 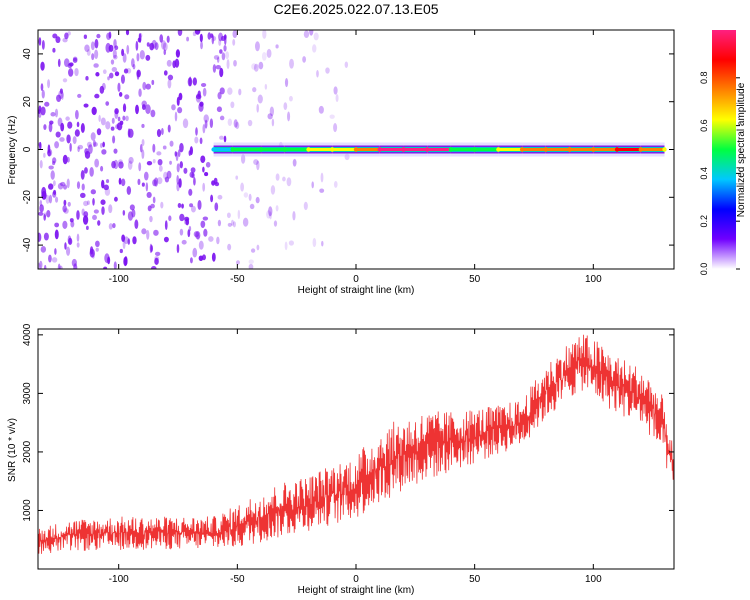 I want to click on y-tick-label: 3000, so click(x=27, y=393).